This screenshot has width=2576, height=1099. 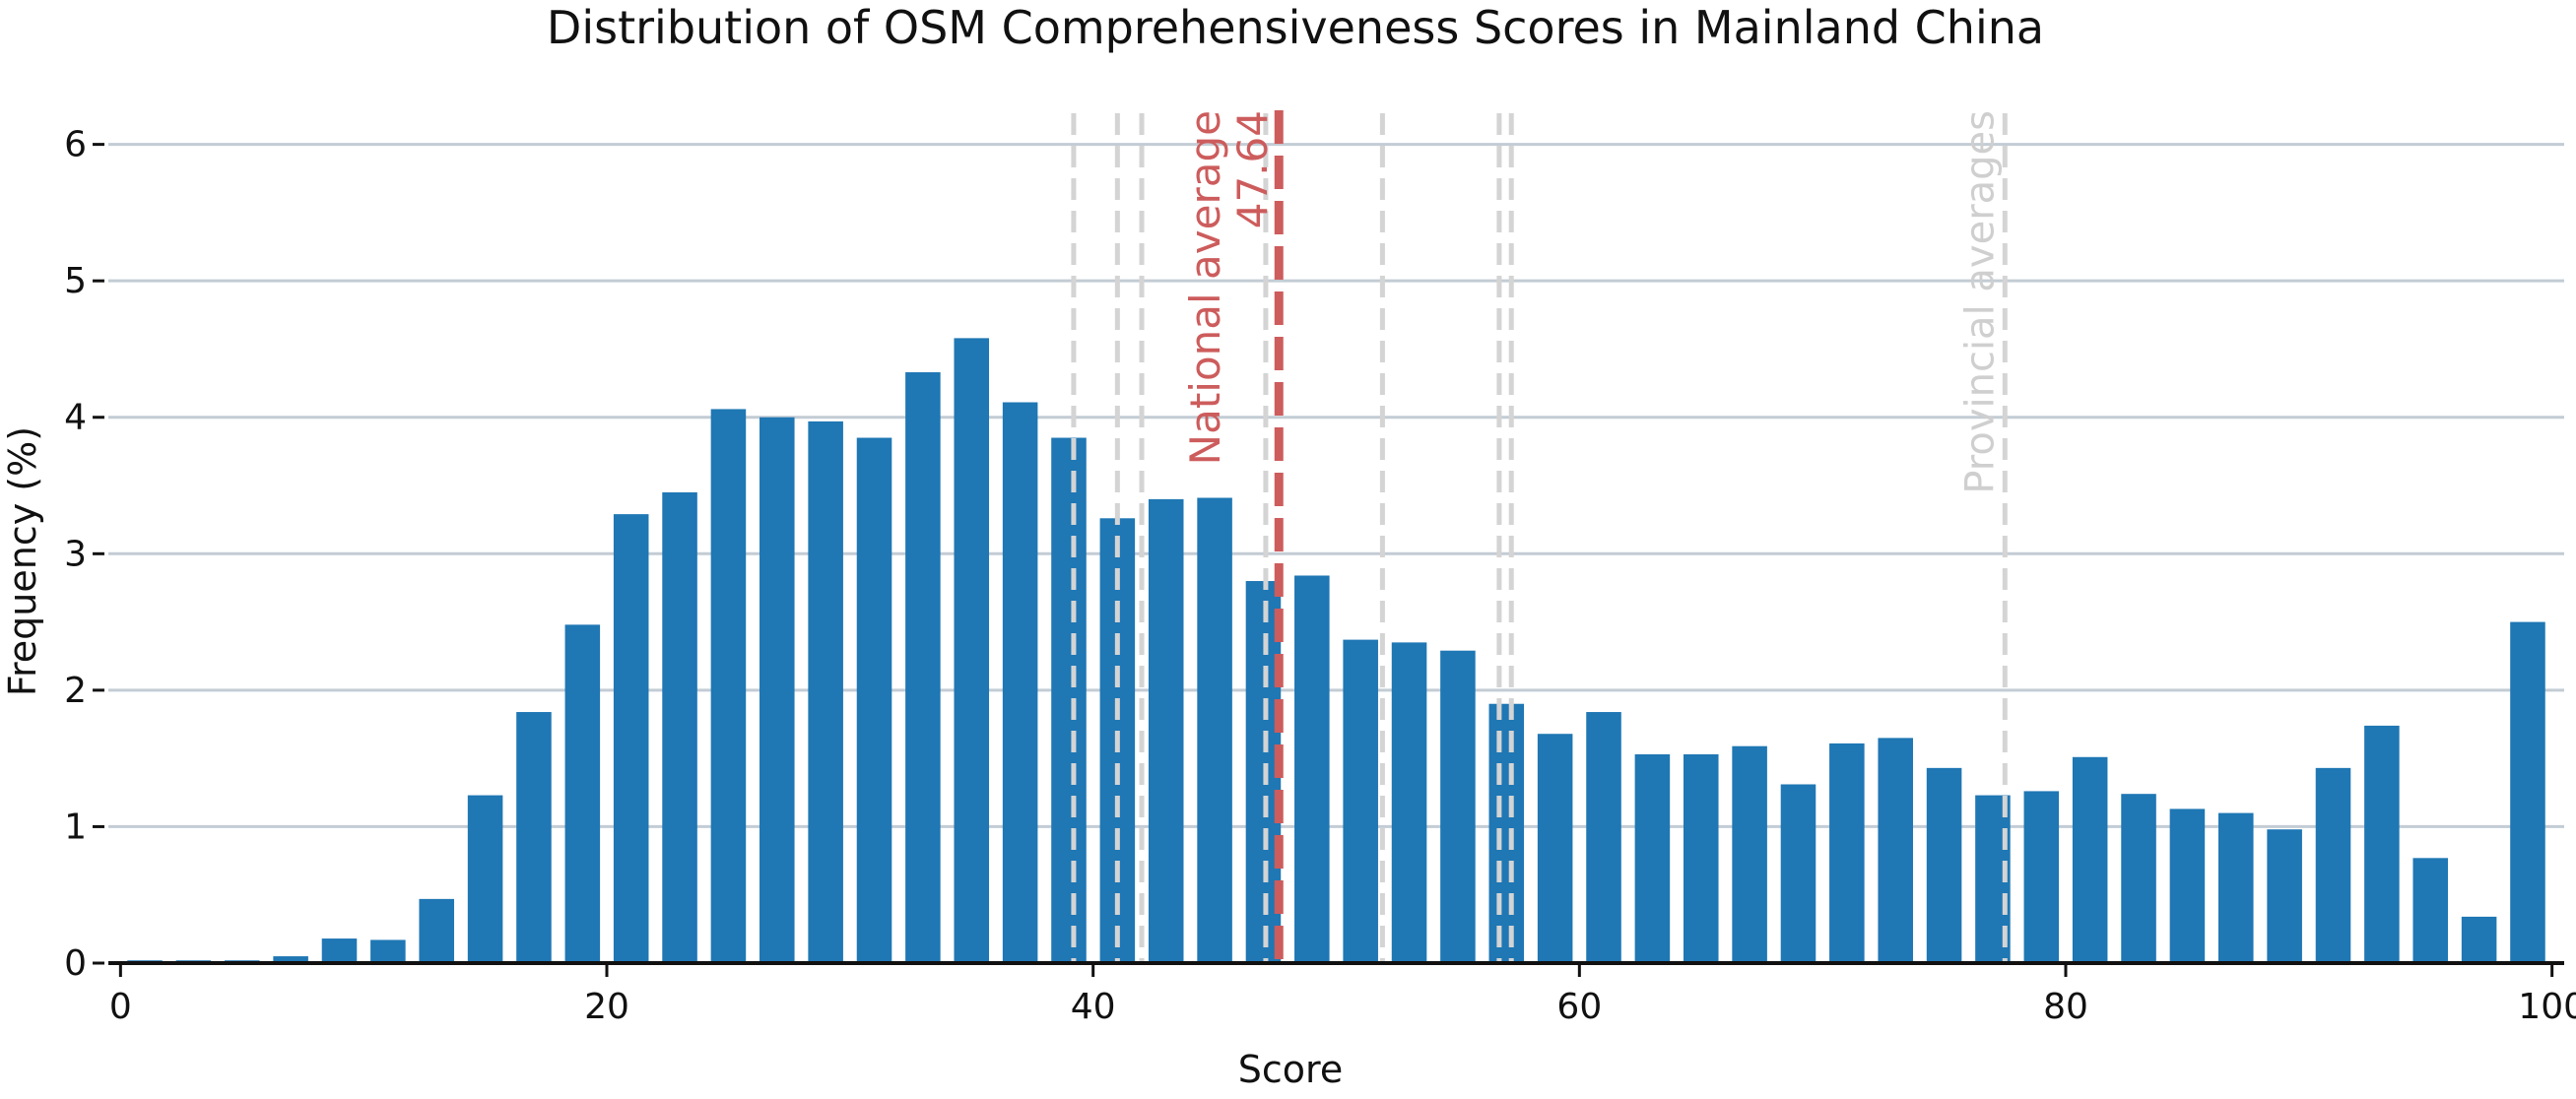 I want to click on y-axis-label: Frequency (%), so click(x=23, y=561).